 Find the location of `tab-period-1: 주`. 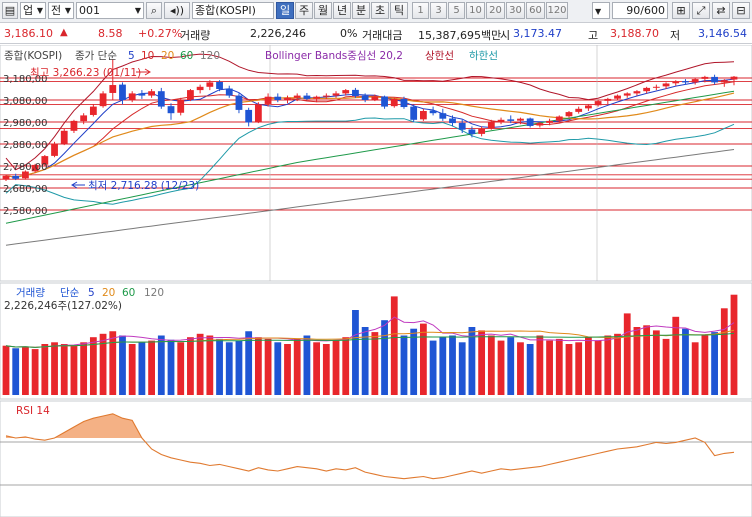

tab-period-1: 주 is located at coordinates (304, 10).